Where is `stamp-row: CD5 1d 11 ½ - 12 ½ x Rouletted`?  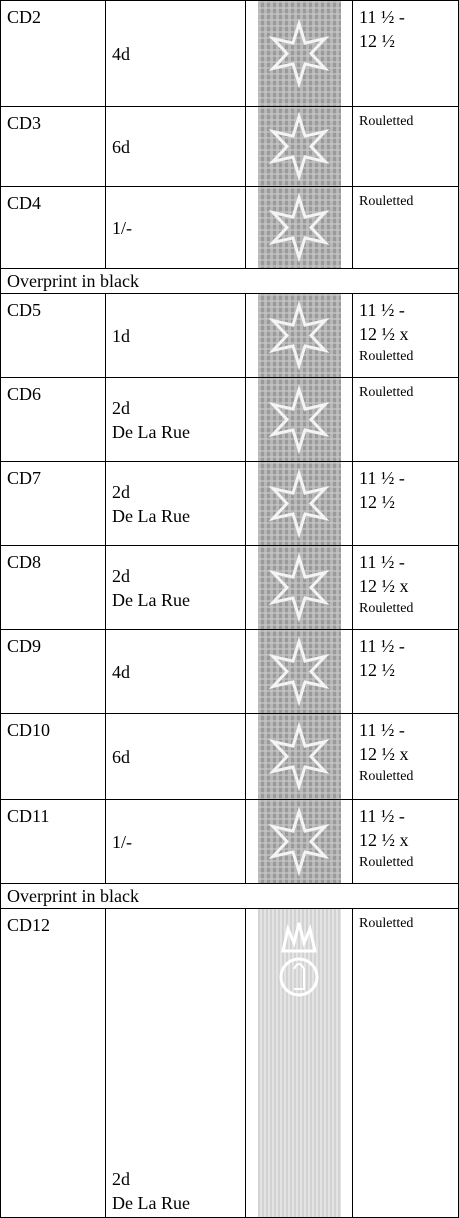 stamp-row: CD5 1d 11 ½ - 12 ½ x Rouletted is located at coordinates (229, 335).